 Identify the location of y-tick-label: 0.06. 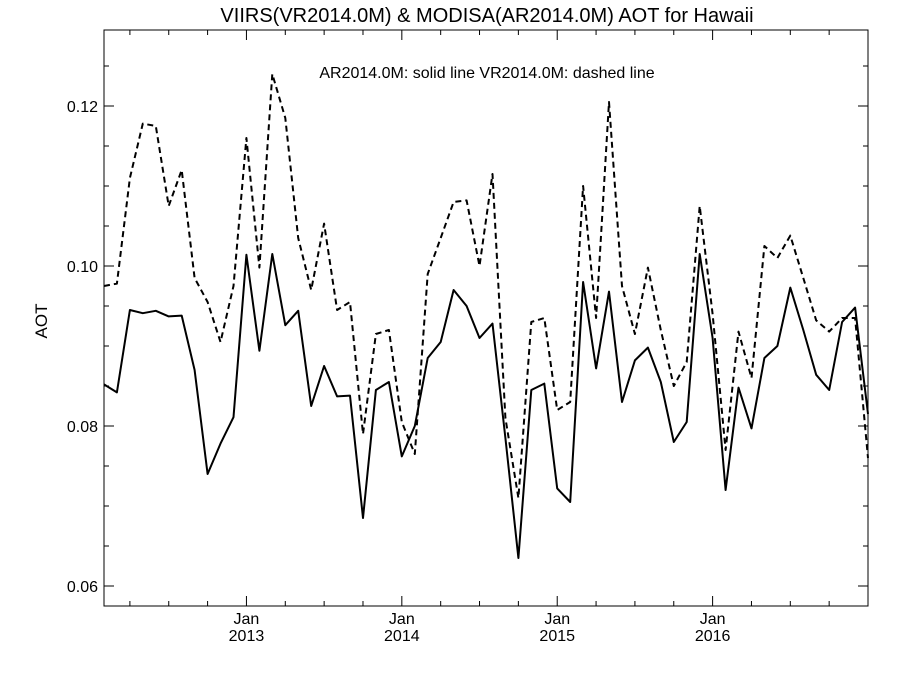
(82, 587).